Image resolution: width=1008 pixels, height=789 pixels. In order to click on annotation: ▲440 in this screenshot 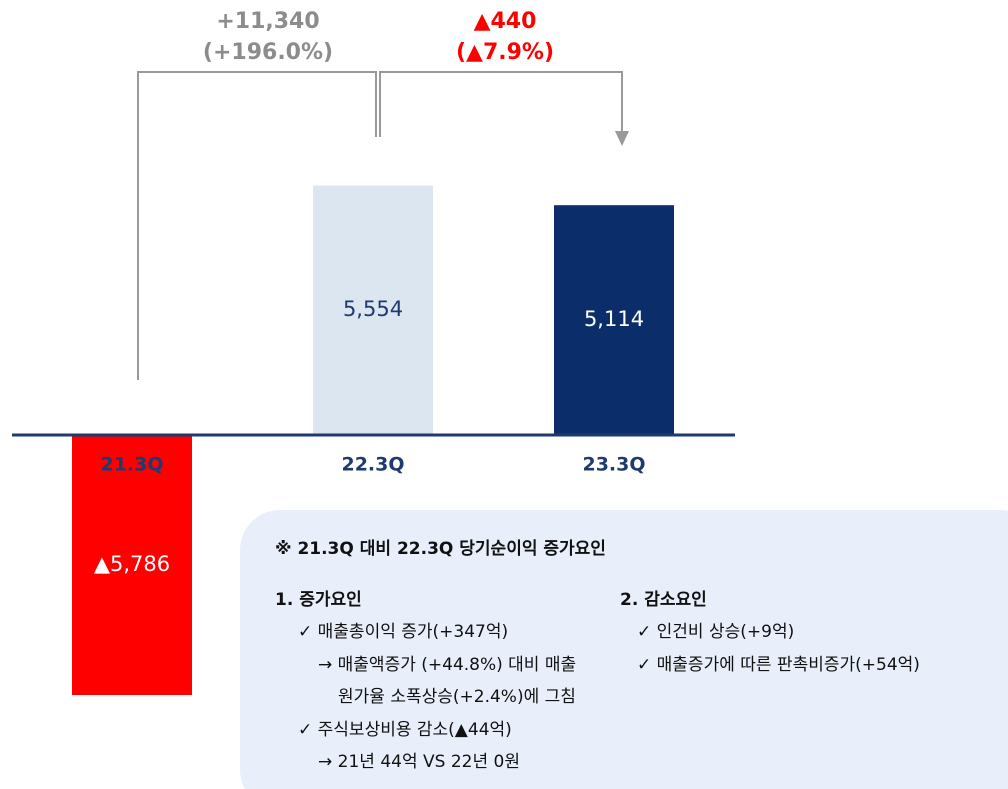, I will do `click(505, 21)`.